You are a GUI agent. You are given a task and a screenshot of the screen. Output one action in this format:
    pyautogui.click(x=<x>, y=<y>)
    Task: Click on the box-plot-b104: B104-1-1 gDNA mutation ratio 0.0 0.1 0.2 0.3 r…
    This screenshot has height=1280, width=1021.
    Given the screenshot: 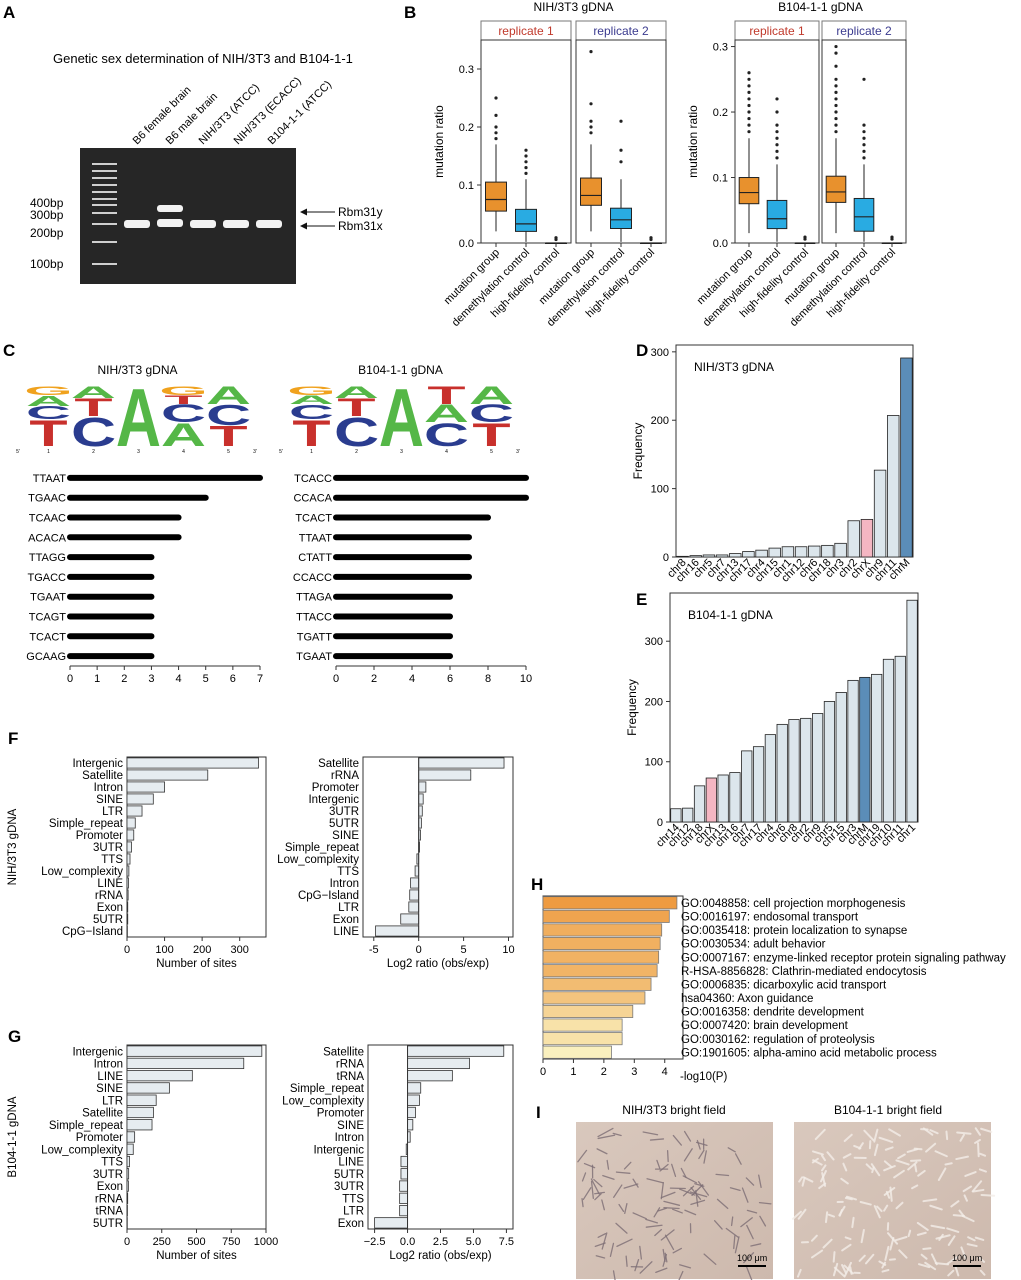 What is the action you would take?
    pyautogui.click(x=796, y=164)
    